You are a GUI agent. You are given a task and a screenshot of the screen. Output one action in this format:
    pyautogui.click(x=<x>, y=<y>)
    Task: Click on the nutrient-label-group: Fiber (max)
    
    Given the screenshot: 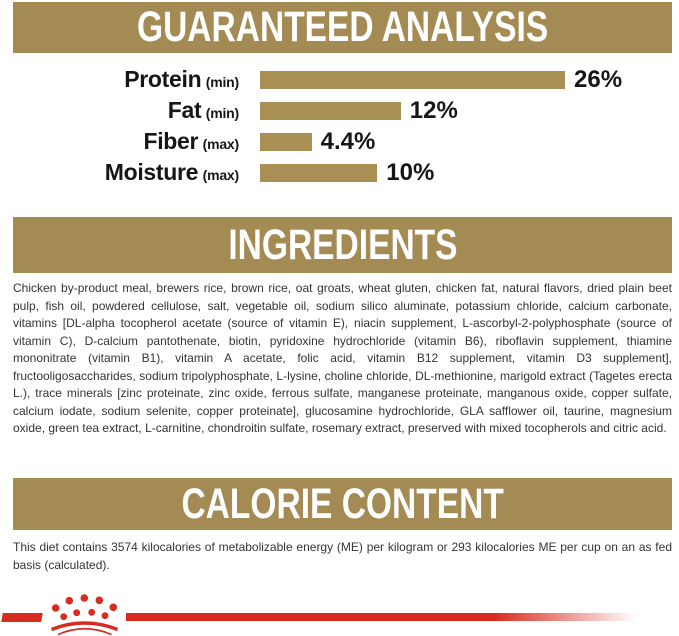 What is the action you would take?
    pyautogui.click(x=126, y=141)
    